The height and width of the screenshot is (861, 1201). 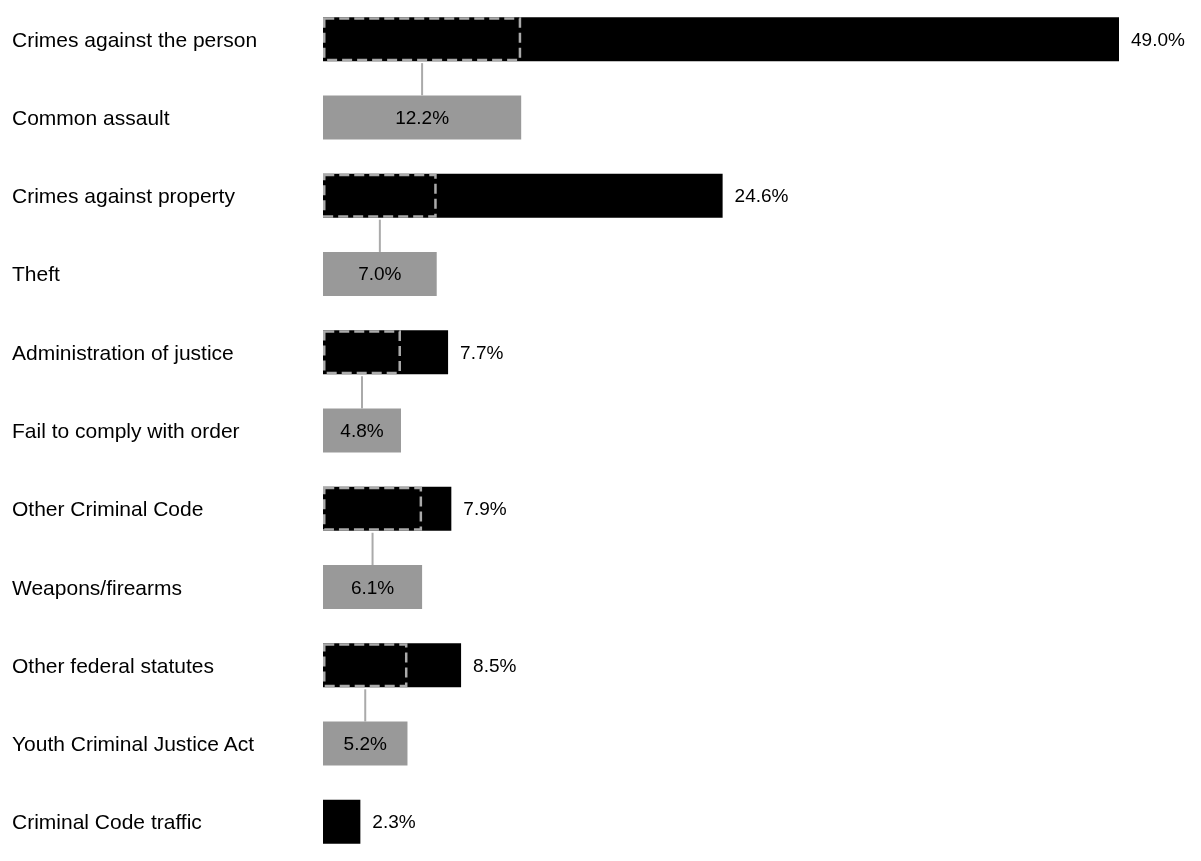 I want to click on data-label: 8.5%, so click(x=495, y=665).